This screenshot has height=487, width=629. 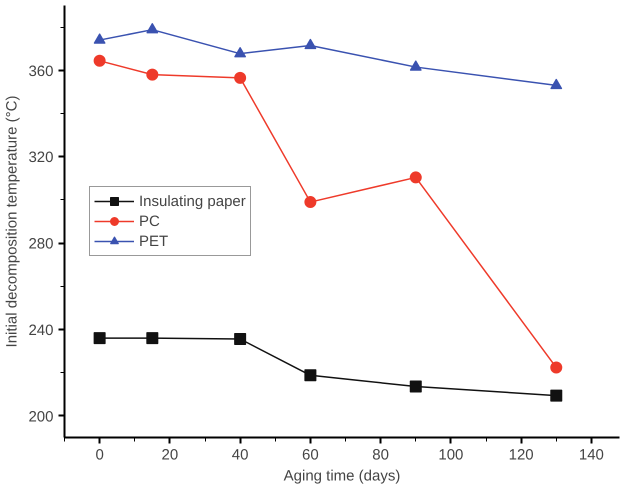 What do you see at coordinates (41, 244) in the screenshot?
I see `y-tick-label: 280` at bounding box center [41, 244].